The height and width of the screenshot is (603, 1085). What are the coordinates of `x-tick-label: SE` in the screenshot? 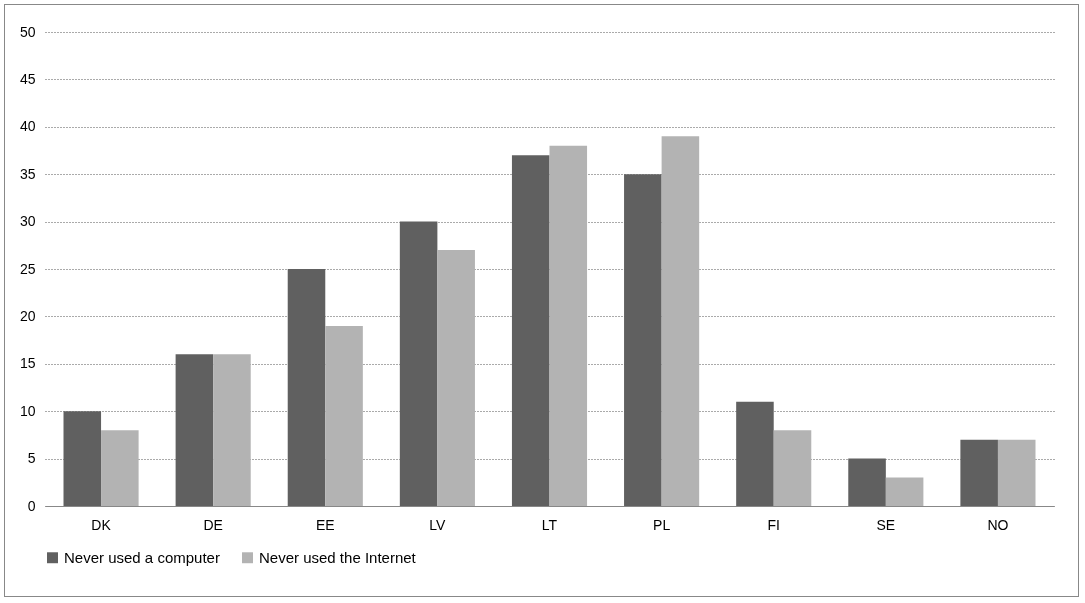 It's located at (886, 524).